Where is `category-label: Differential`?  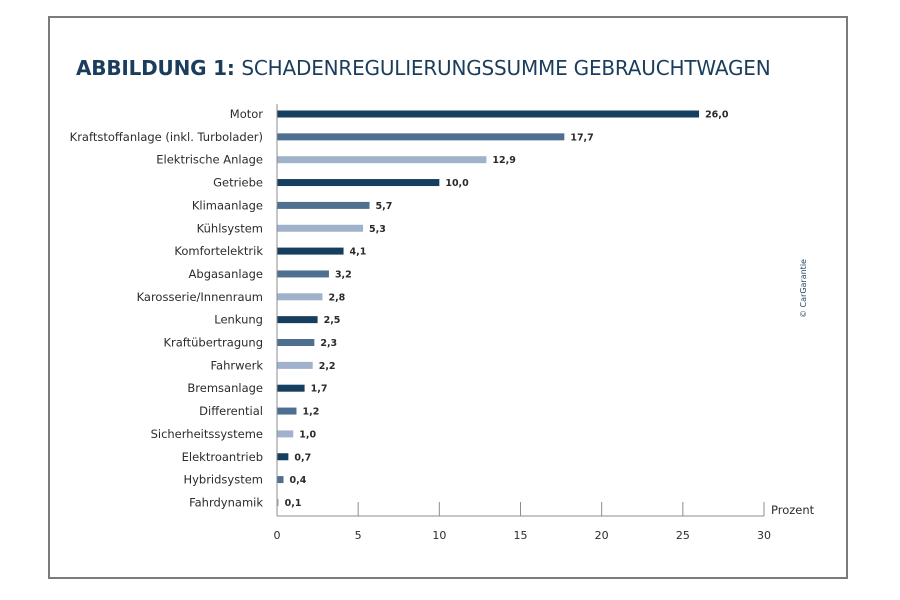
category-label: Differential is located at coordinates (231, 411).